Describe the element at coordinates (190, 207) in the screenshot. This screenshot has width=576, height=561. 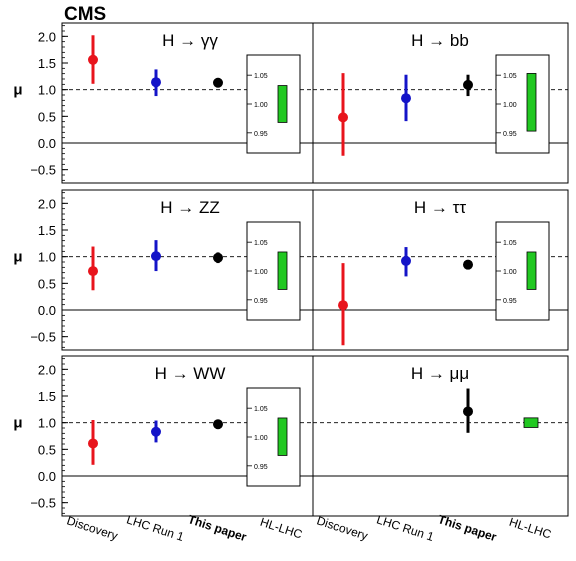
I see `channel-label: H → ZZ` at that location.